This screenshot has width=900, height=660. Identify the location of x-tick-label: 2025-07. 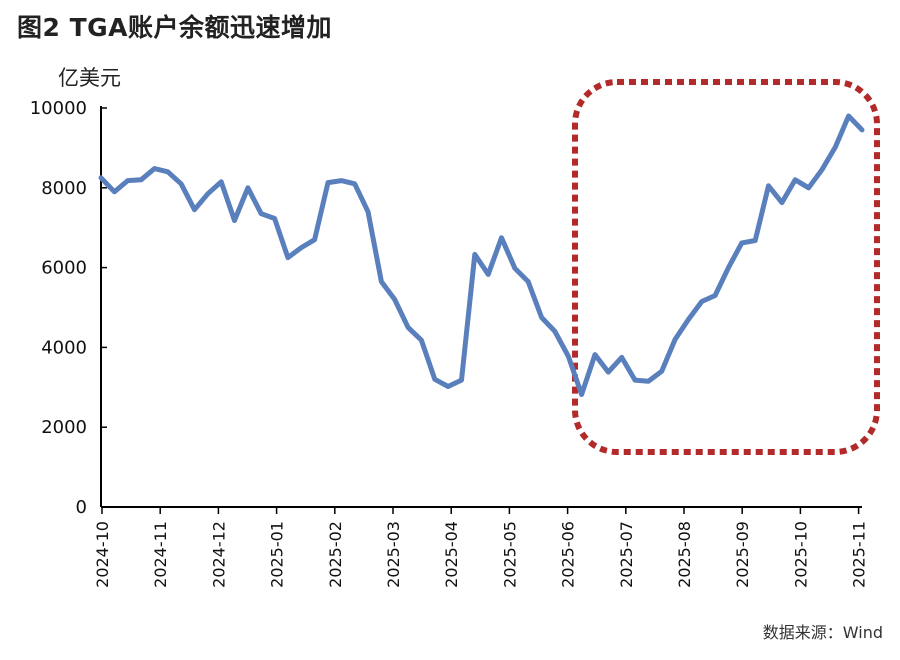
(626, 554).